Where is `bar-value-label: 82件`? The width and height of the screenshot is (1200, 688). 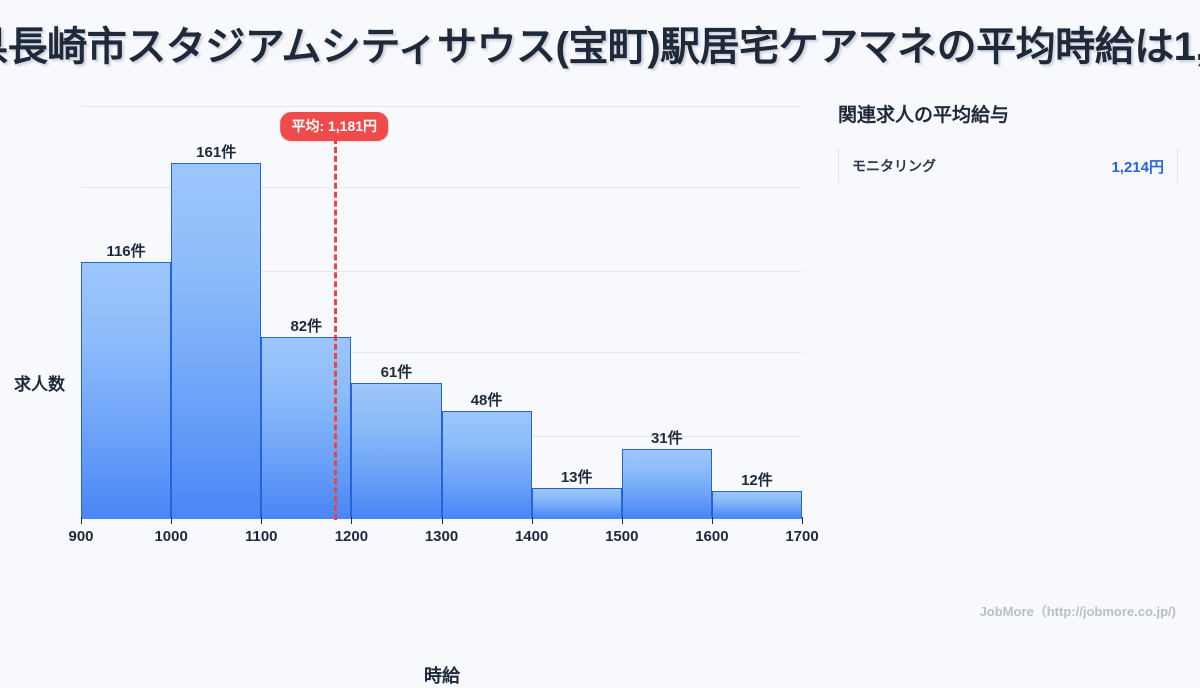 bar-value-label: 82件 is located at coordinates (306, 326).